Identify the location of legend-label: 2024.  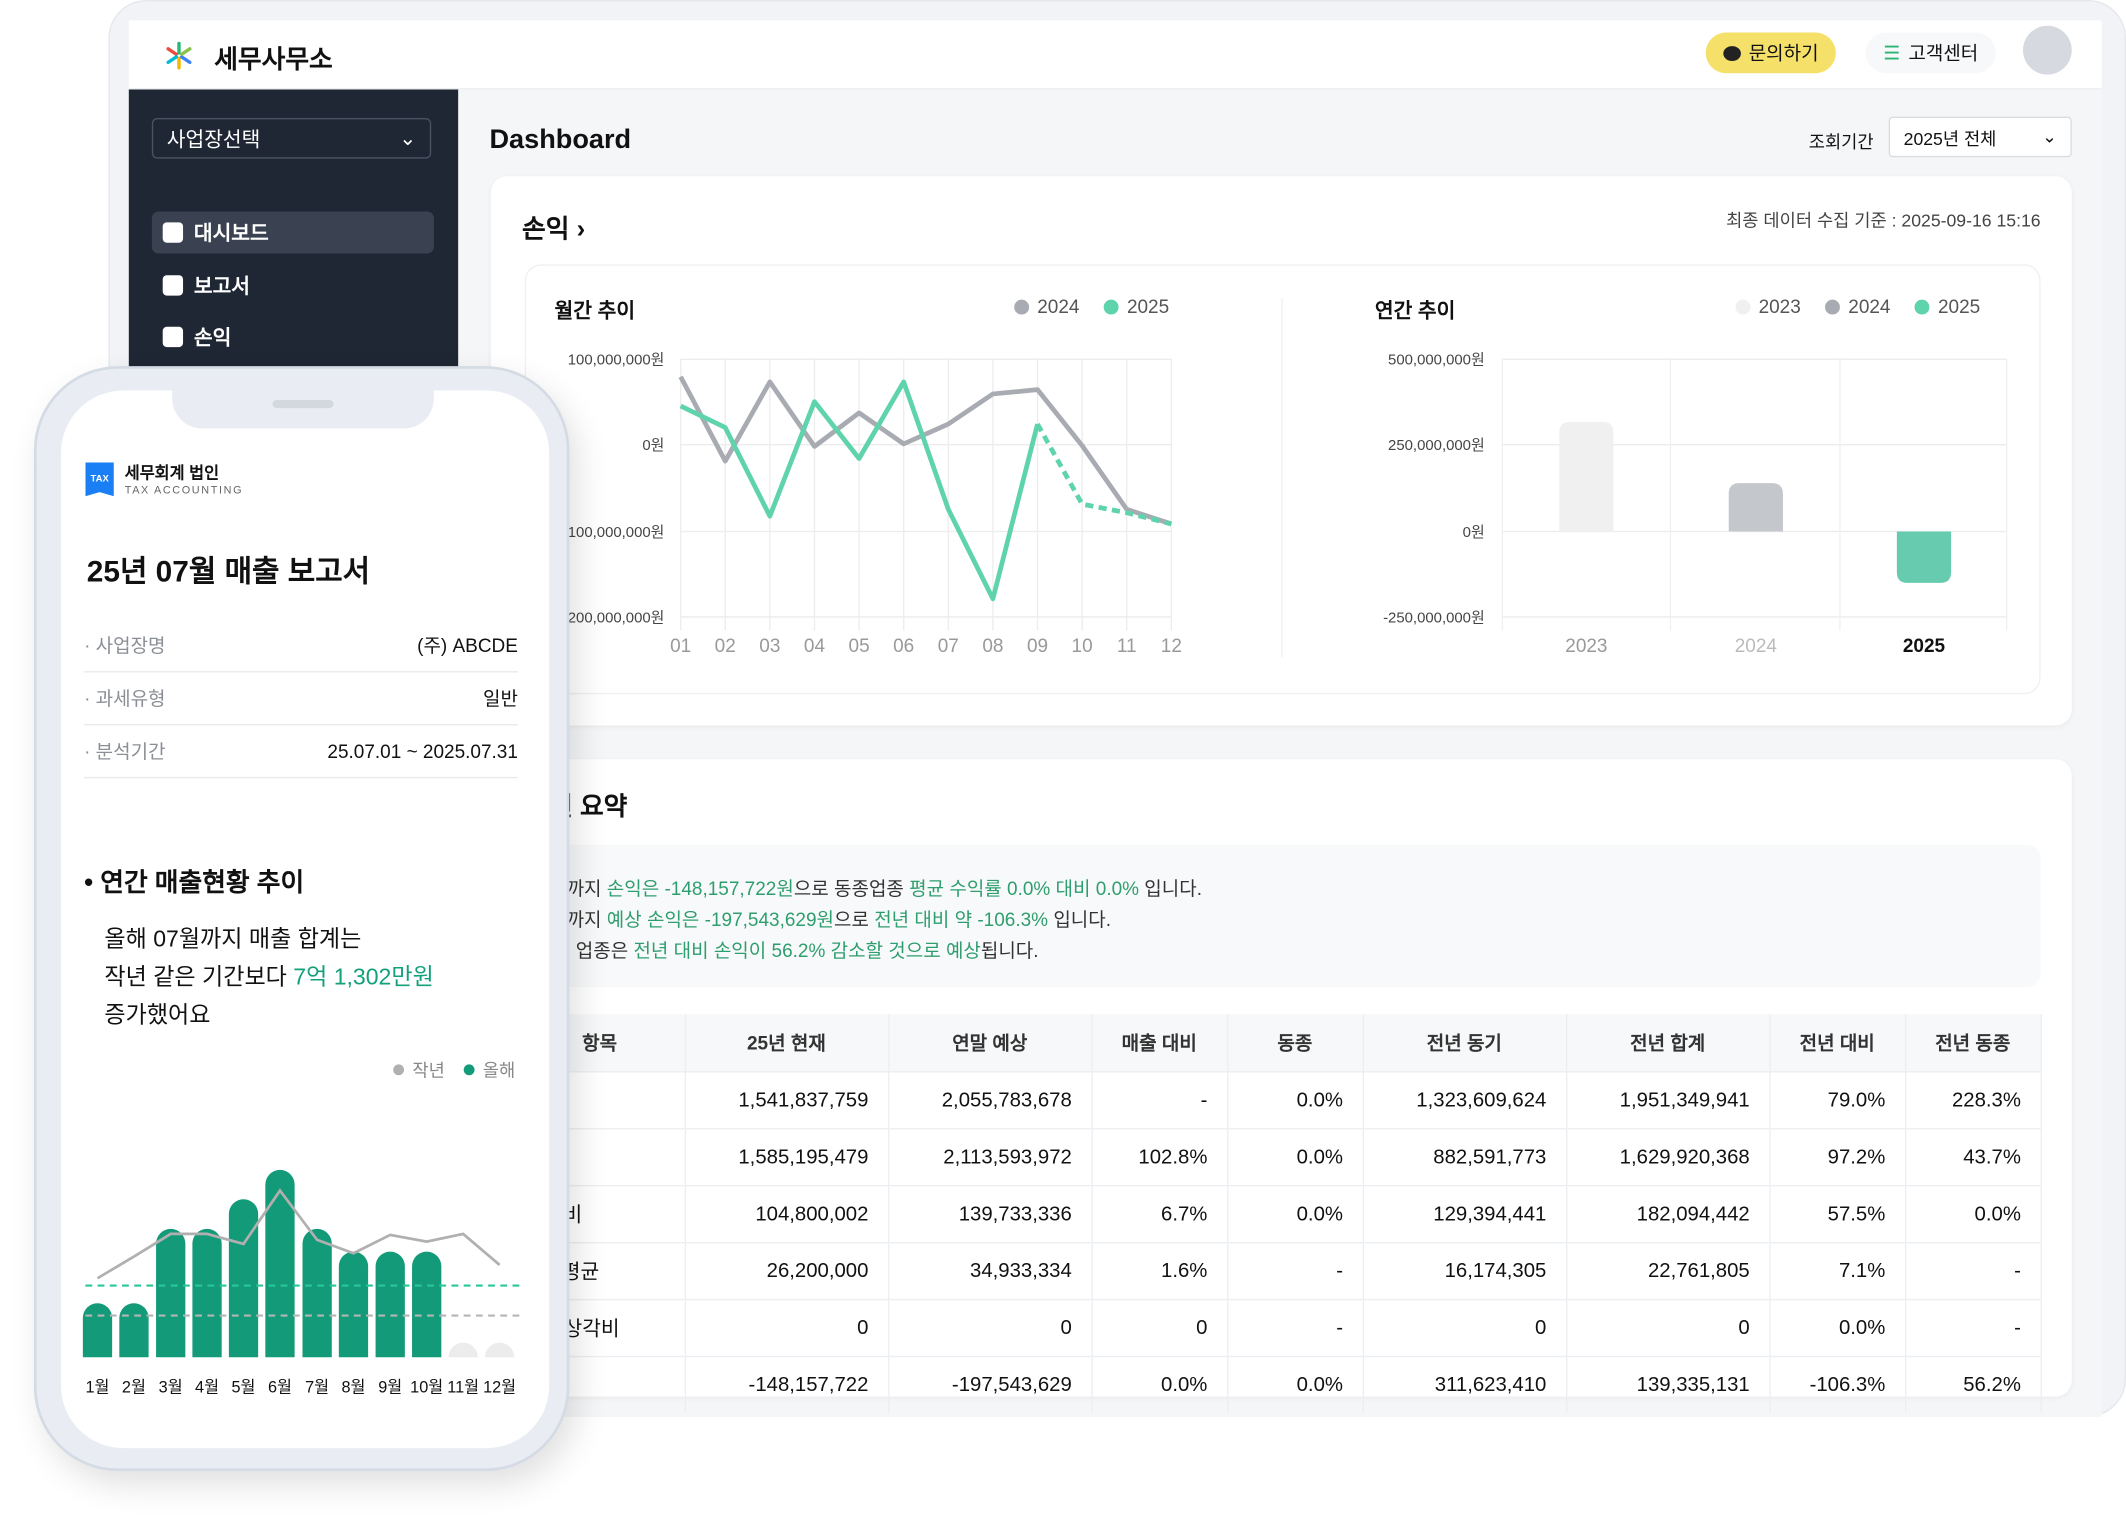
(1869, 306).